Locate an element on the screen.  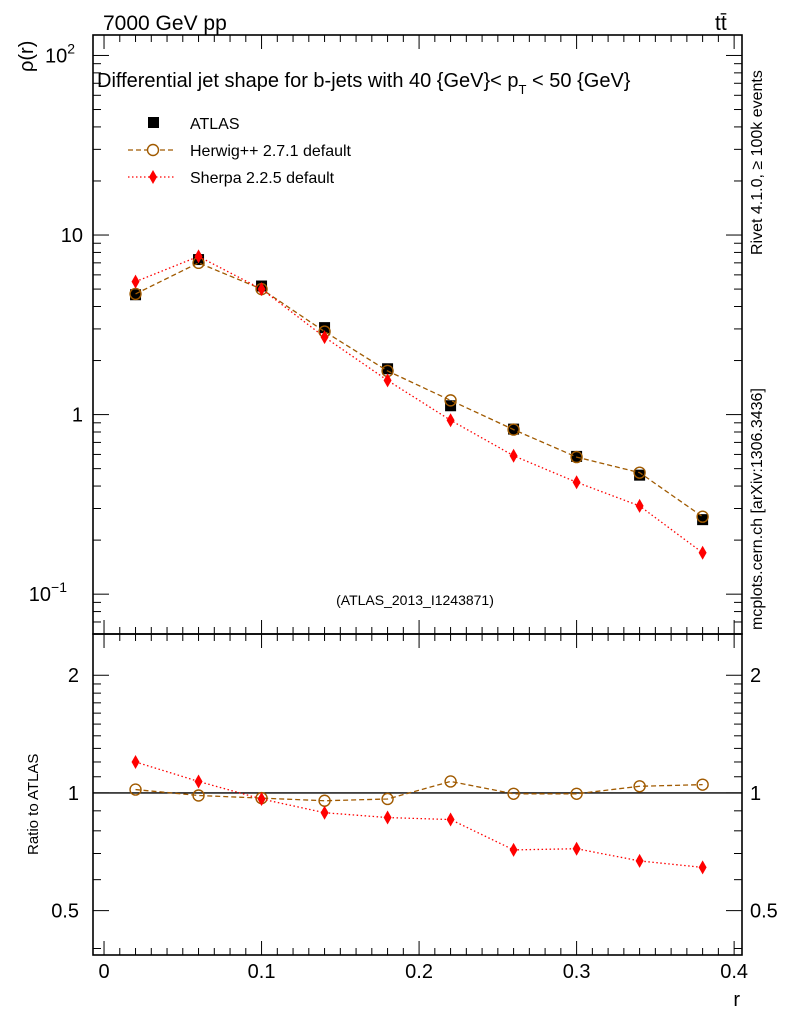
legend-label-herwig: Herwig++ 2.7.1 default is located at coordinates (271, 151).